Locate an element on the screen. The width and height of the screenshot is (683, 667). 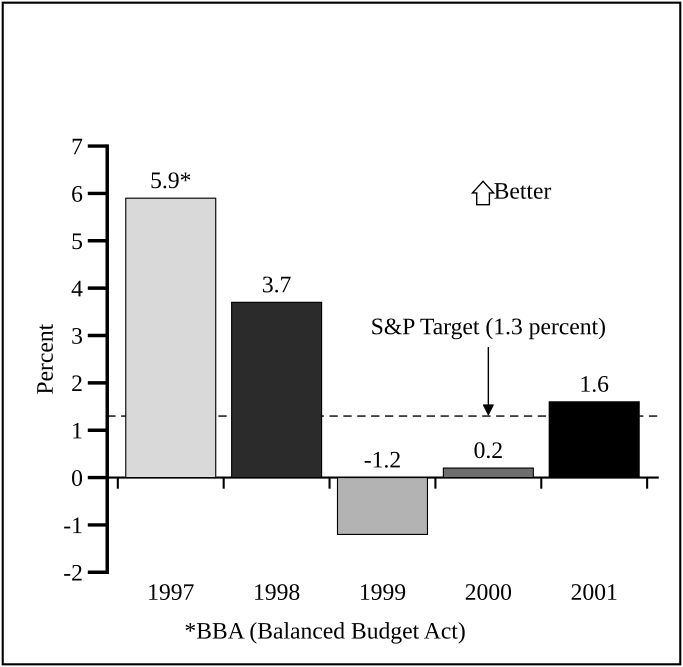
annotation: Better is located at coordinates (523, 191).